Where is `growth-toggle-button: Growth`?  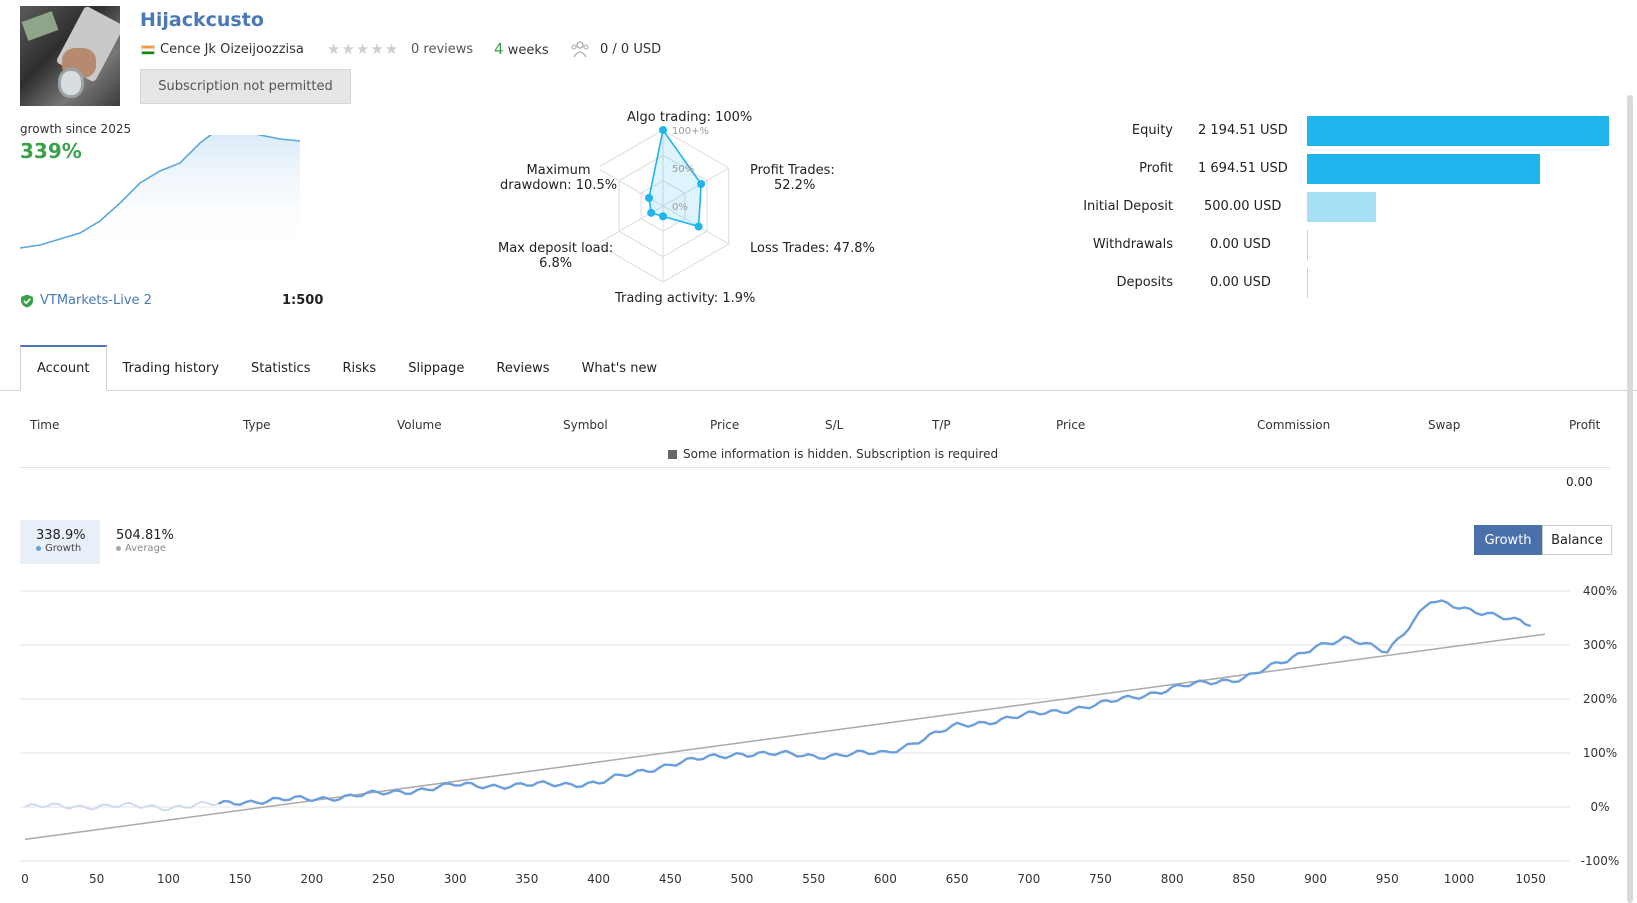
growth-toggle-button: Growth is located at coordinates (1508, 540).